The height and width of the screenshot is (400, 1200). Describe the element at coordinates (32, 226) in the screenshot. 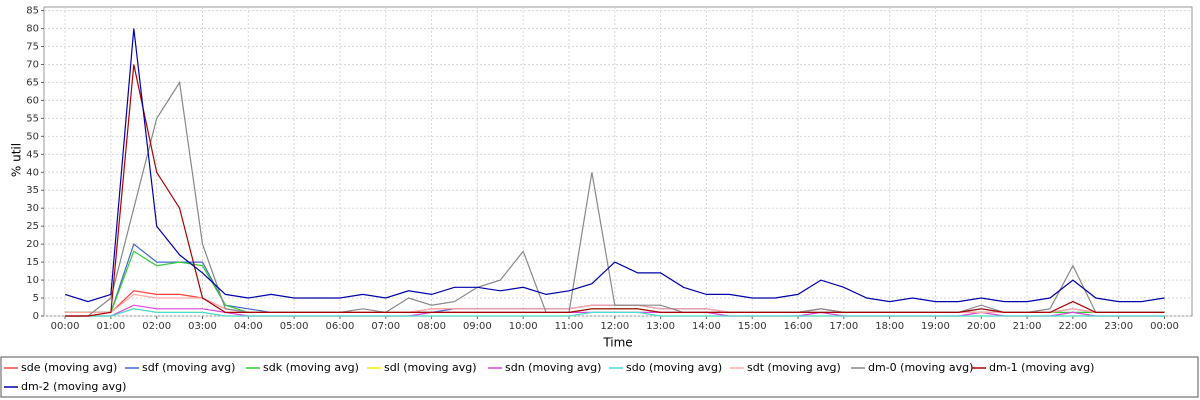

I see `y-tick-label: 25` at that location.